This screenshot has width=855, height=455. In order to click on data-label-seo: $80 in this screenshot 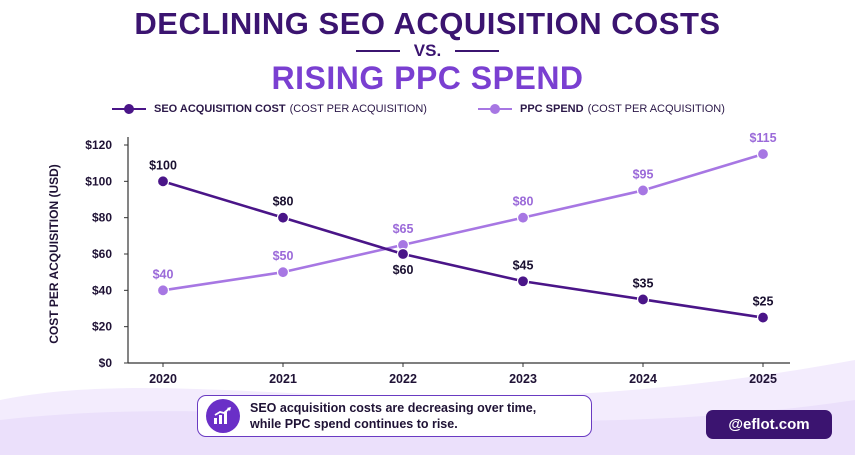, I will do `click(283, 202)`.